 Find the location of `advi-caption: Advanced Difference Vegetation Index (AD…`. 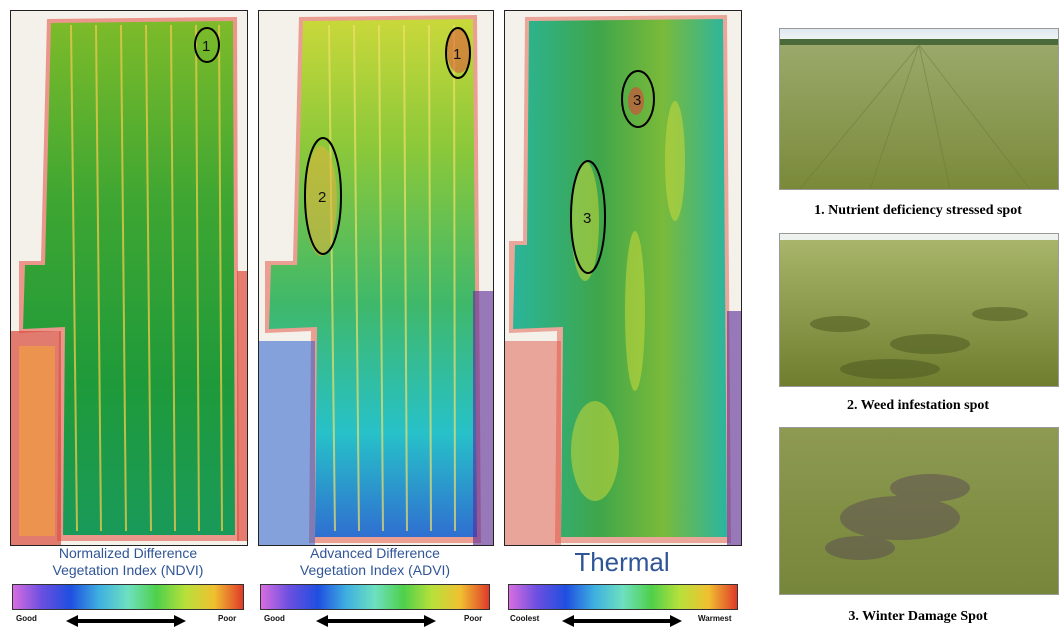

advi-caption: Advanced Difference Vegetation Index (AD… is located at coordinates (375, 562).